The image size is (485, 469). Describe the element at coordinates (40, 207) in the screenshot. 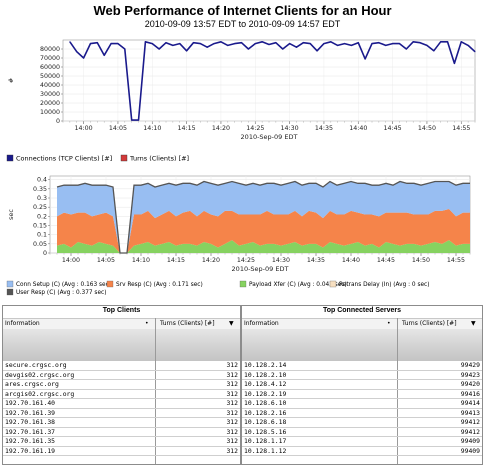

I see `y-tick-label: 0.25` at that location.